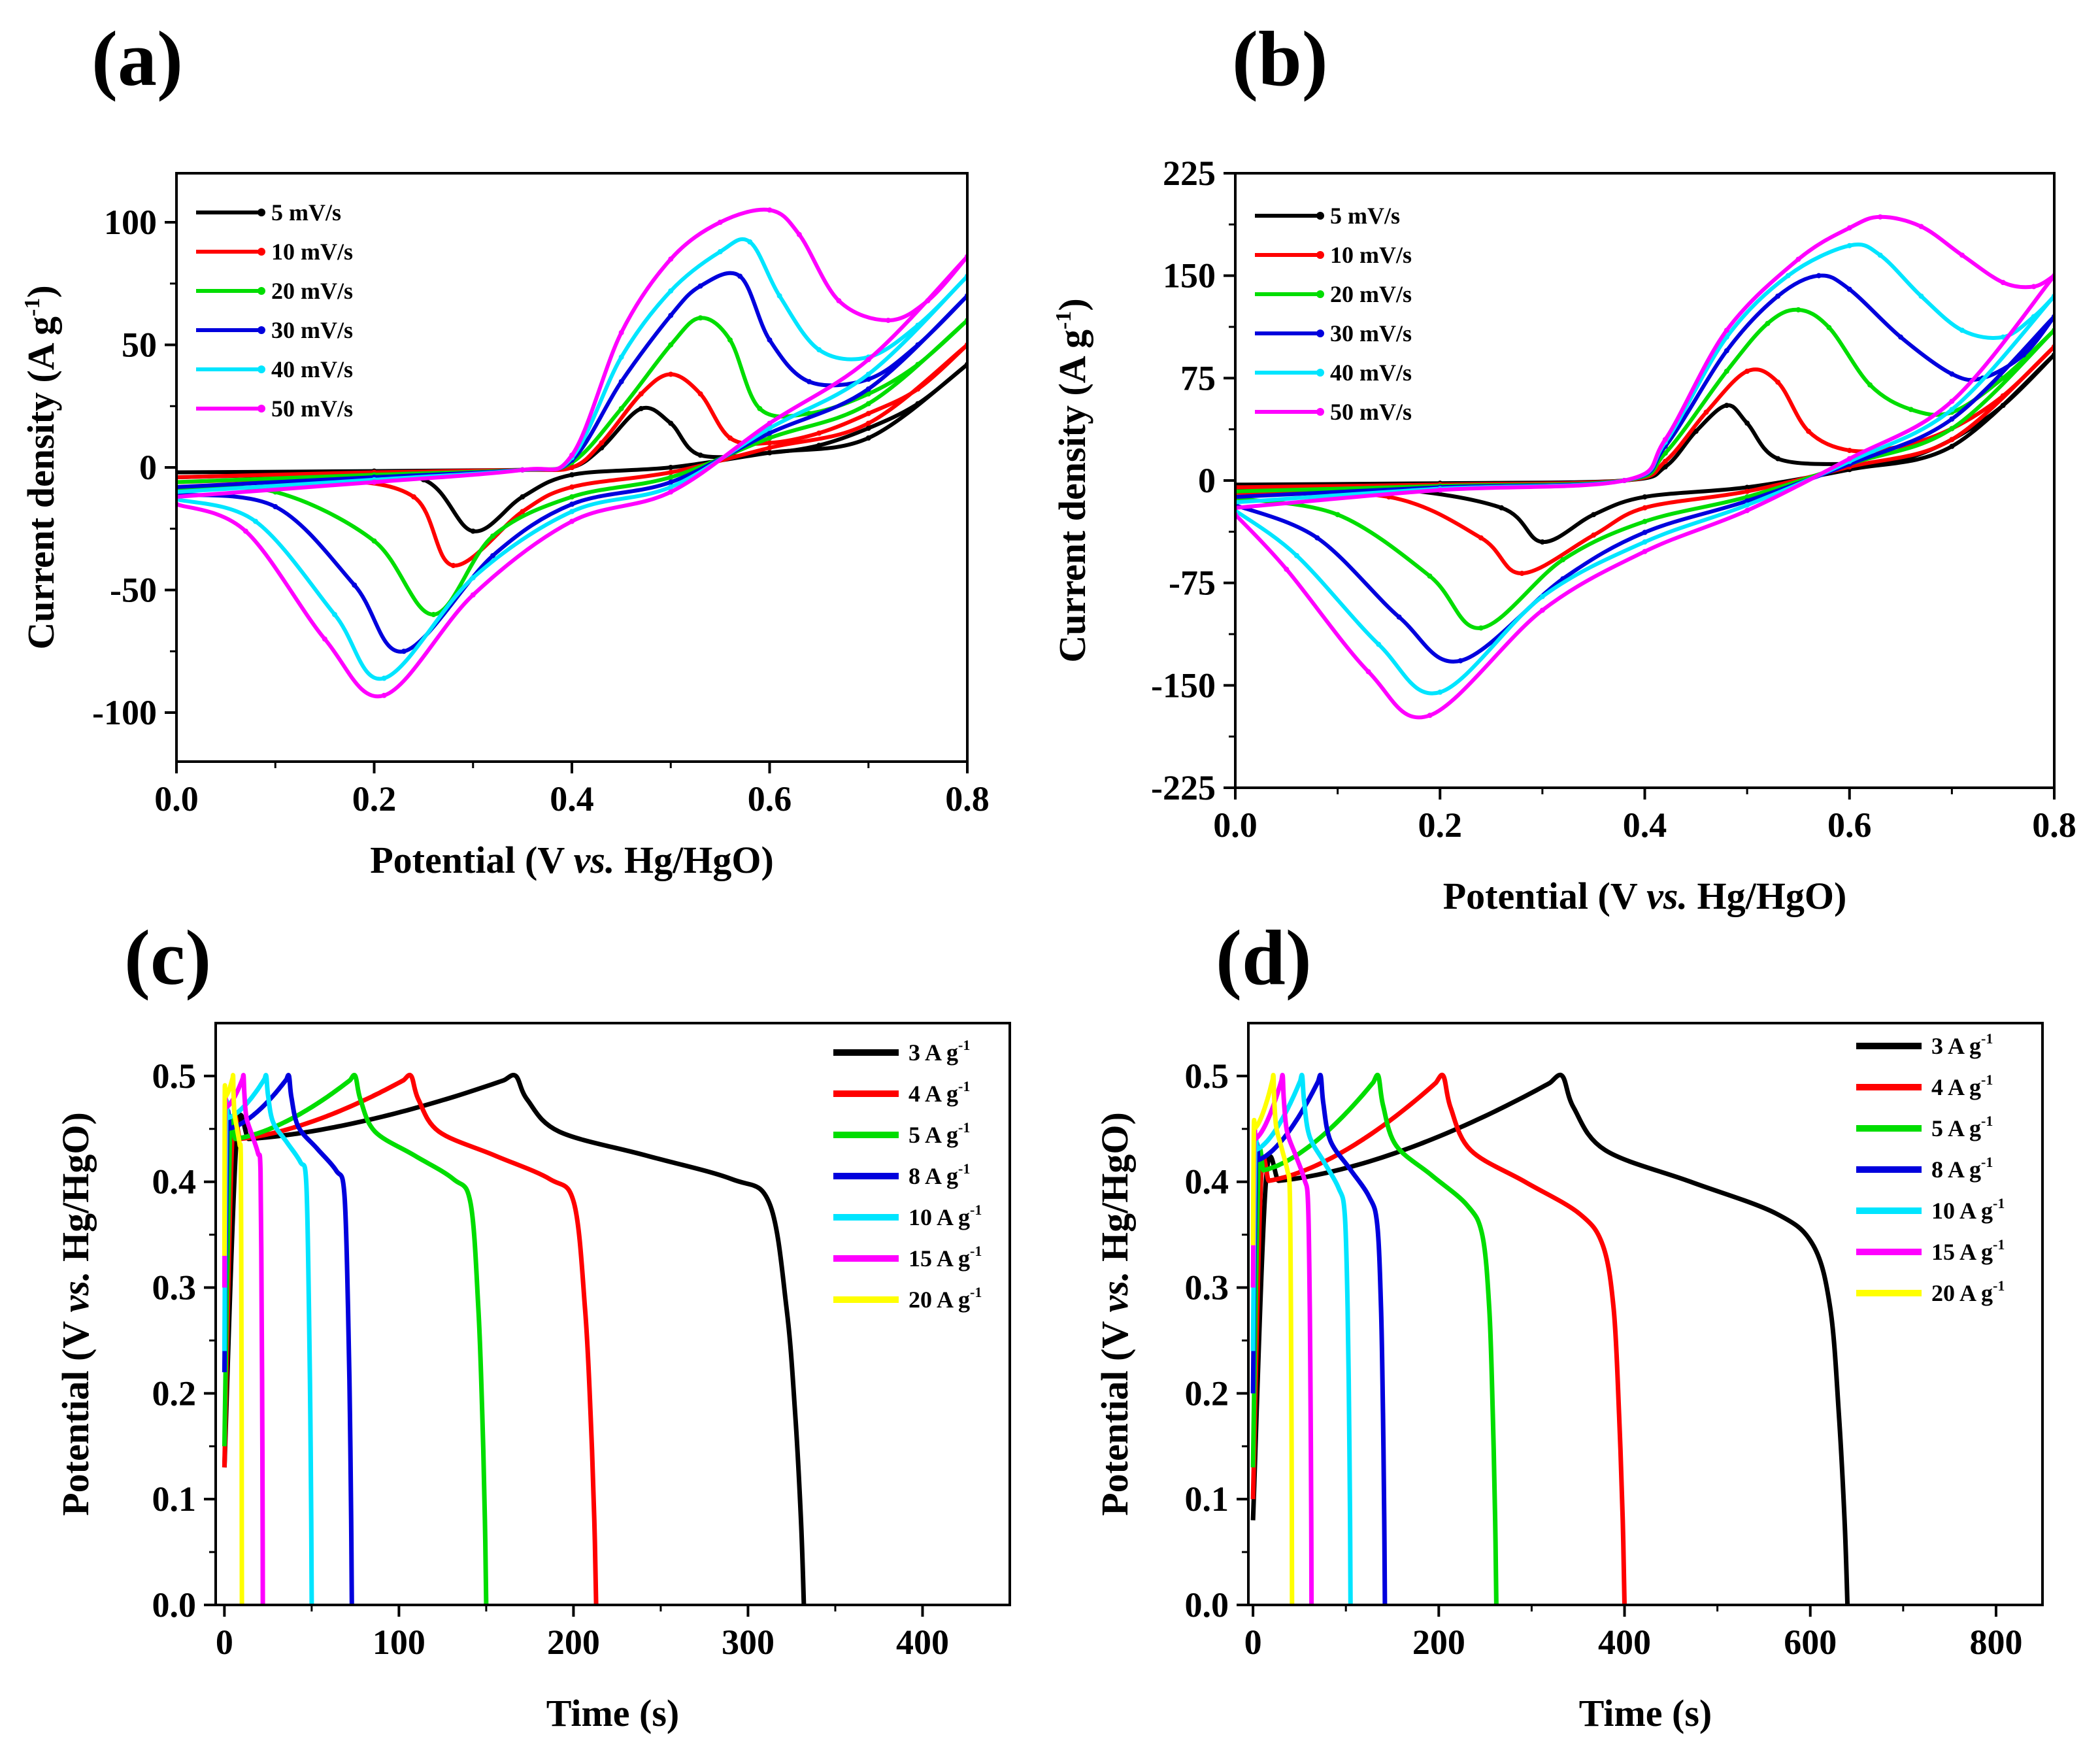  What do you see at coordinates (1189, 173) in the screenshot?
I see `y-tick-label: 225` at bounding box center [1189, 173].